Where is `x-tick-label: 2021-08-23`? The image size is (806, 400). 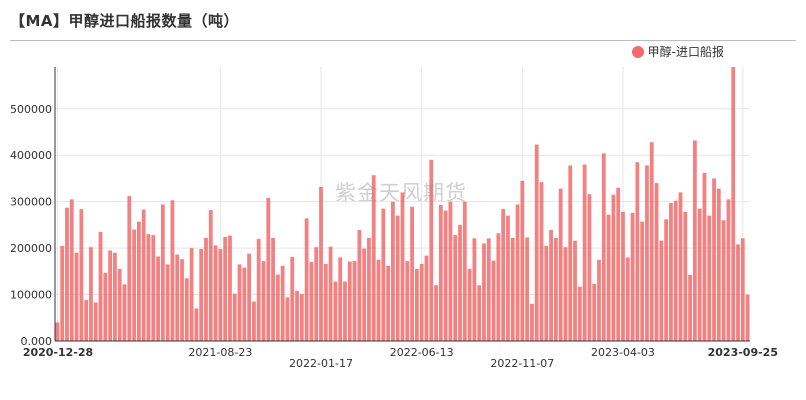
x-tick-label: 2021-08-23 is located at coordinates (220, 352).